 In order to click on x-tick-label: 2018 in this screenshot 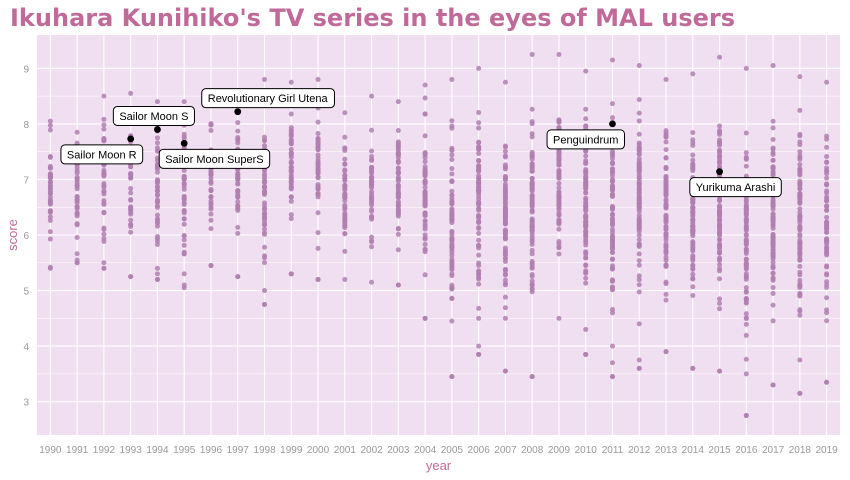, I will do `click(800, 450)`.